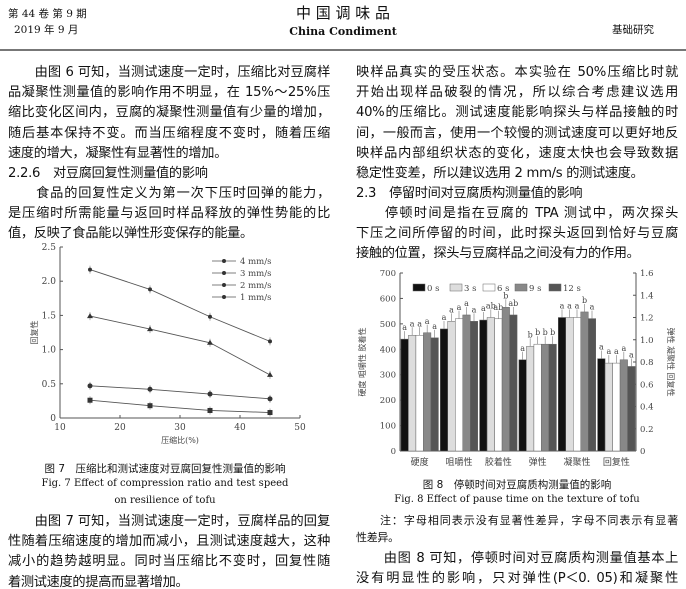  I want to click on paragraph-line: 随后基本保持不变。而当压缩程度不变时，随着压缩, so click(169, 133).